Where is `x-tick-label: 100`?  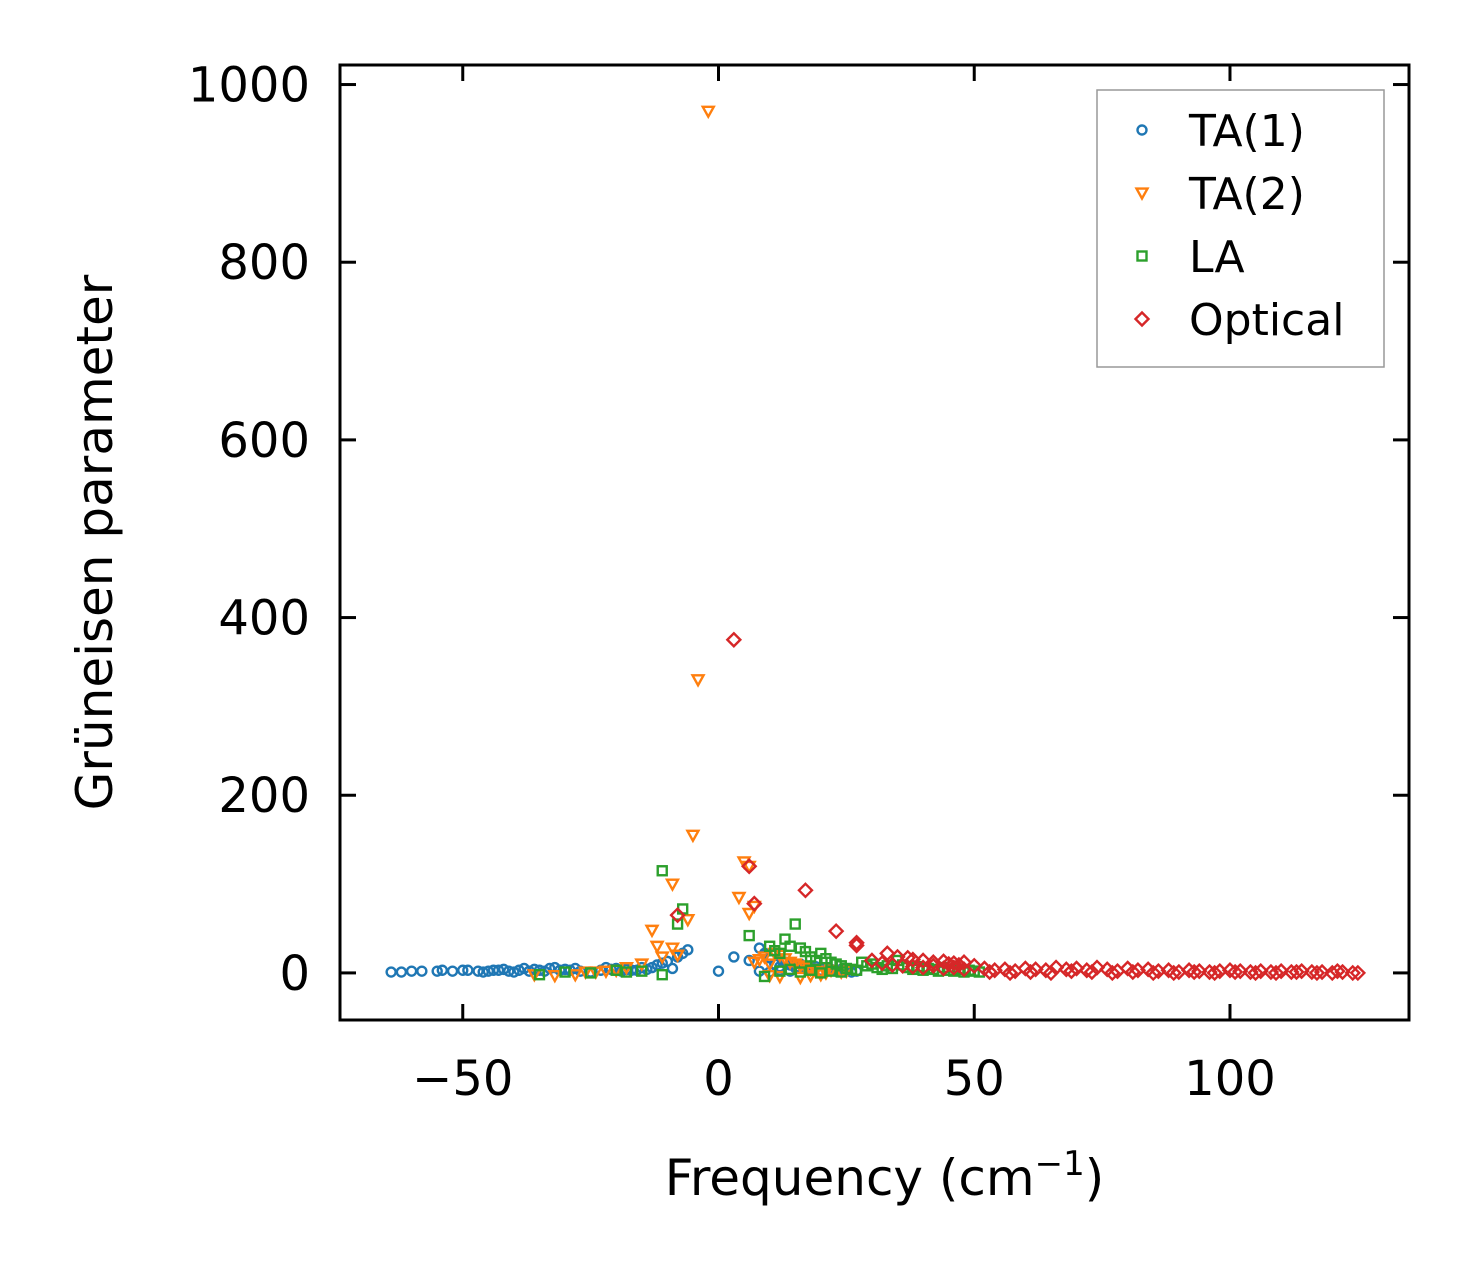 x-tick-label: 100 is located at coordinates (1230, 1079).